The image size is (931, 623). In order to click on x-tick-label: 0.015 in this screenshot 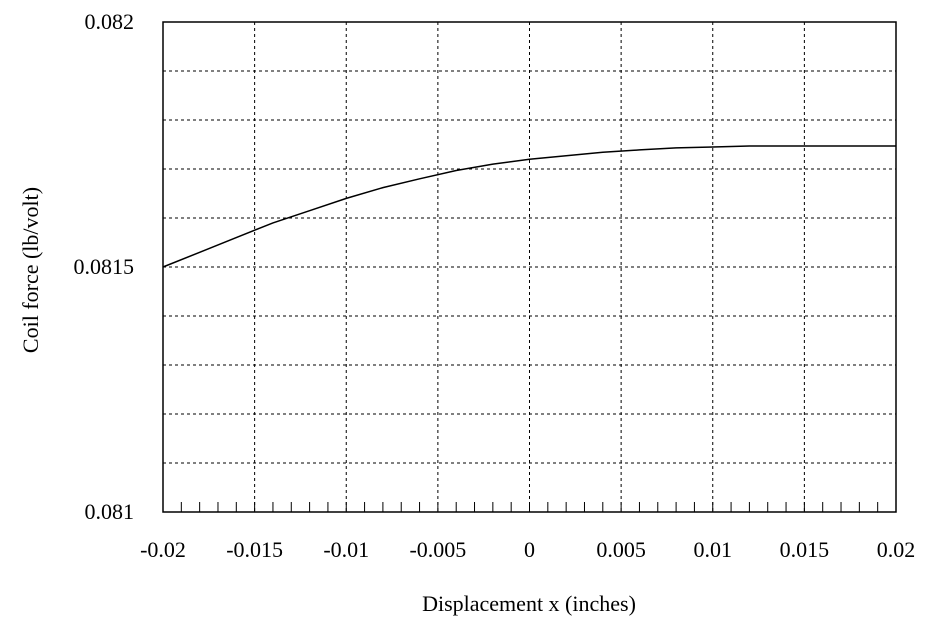, I will do `click(805, 549)`.